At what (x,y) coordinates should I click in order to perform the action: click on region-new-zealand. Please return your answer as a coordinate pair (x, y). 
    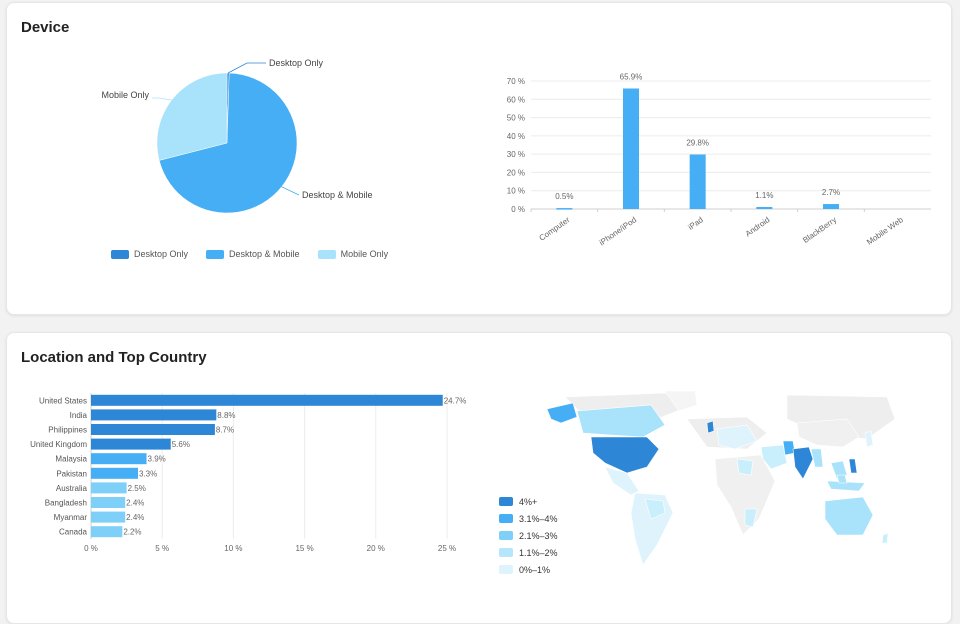
    Looking at the image, I should click on (885, 538).